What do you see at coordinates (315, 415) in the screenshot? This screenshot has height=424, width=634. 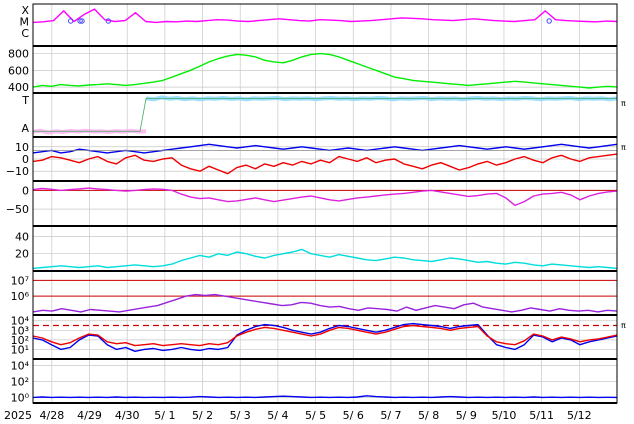 I see `x-tick-label: 5/ 5` at bounding box center [315, 415].